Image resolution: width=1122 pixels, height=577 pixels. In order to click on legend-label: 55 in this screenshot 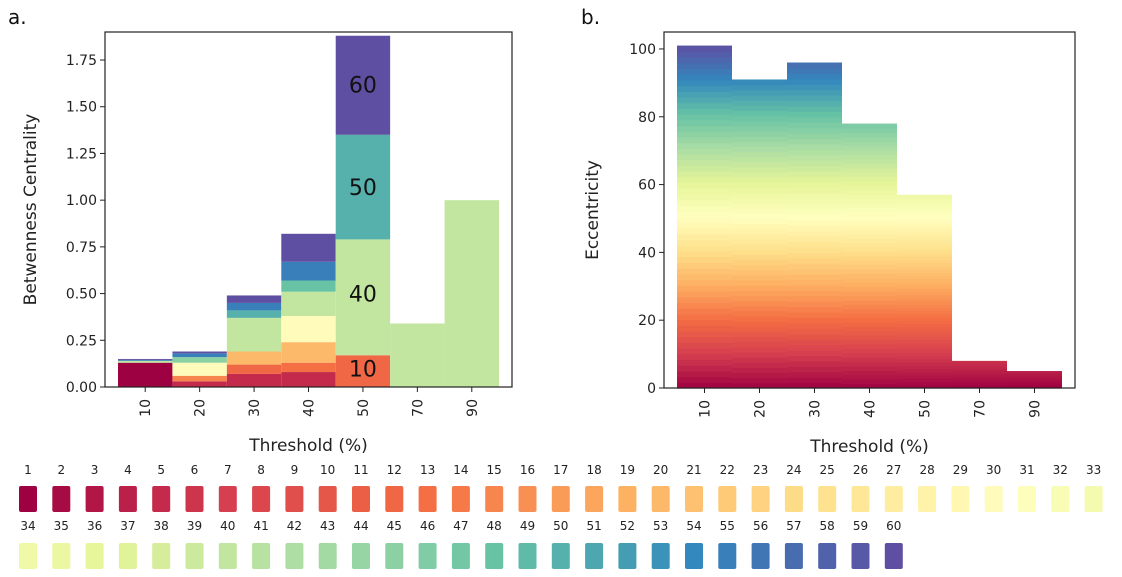, I will do `click(727, 526)`.